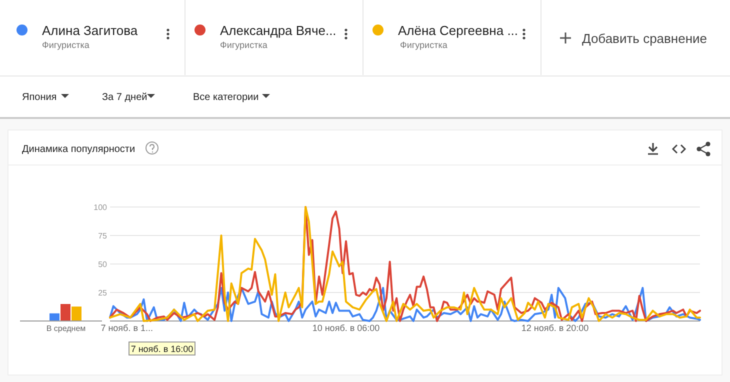 Image resolution: width=730 pixels, height=382 pixels. I want to click on text: Добавить сравнение, so click(645, 38).